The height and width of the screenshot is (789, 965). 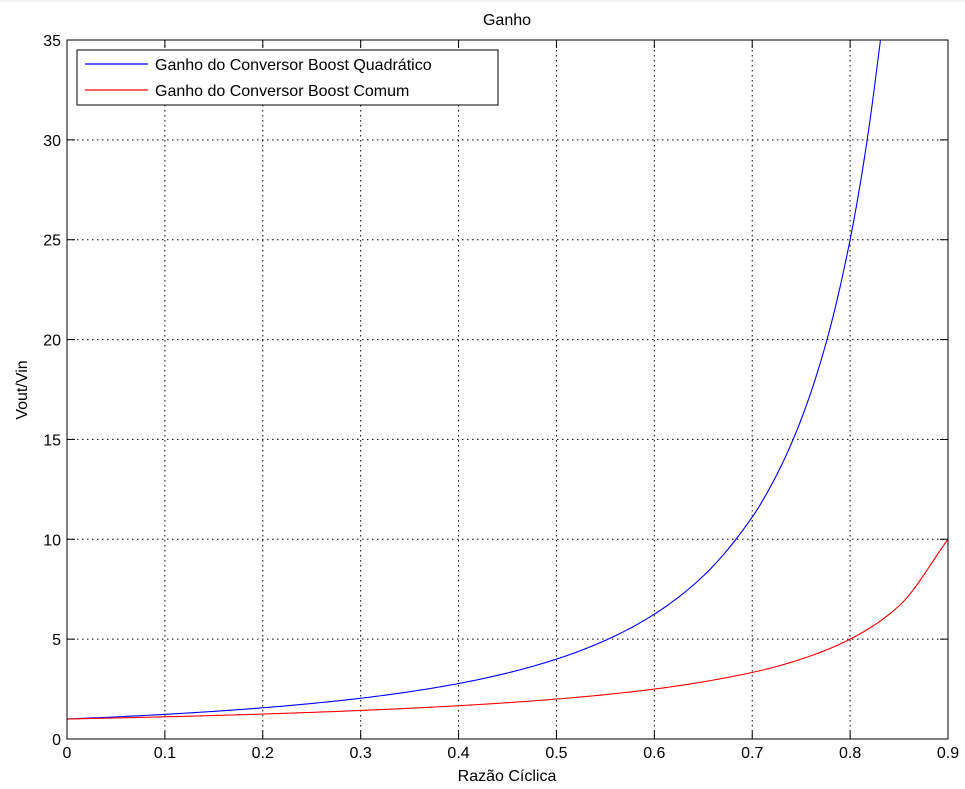 I want to click on x-tick-label: 0.9, so click(x=948, y=753).